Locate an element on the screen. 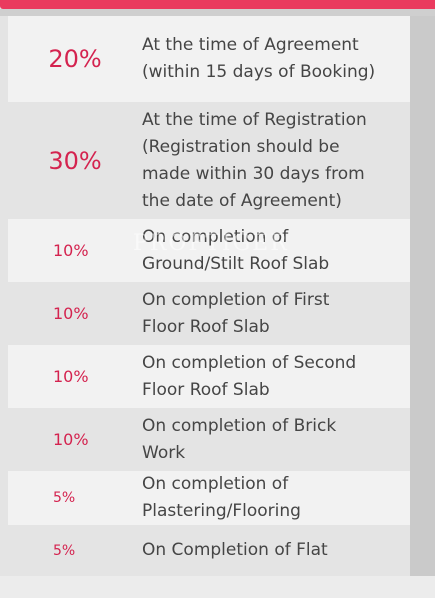 This screenshot has height=598, width=435. description-line: Work is located at coordinates (164, 452).